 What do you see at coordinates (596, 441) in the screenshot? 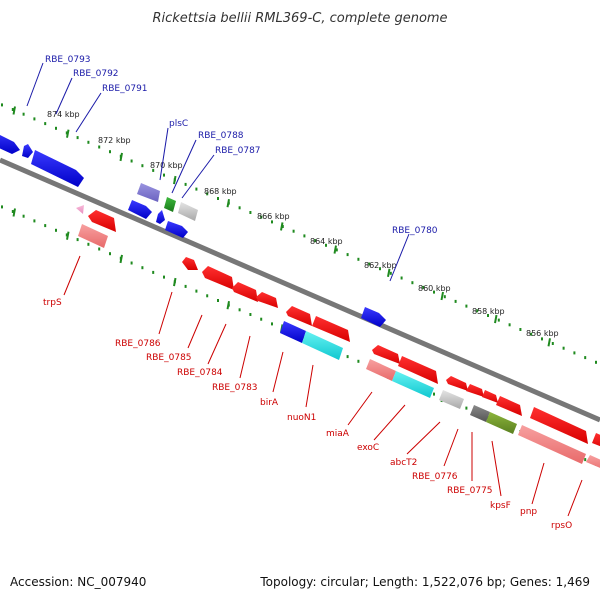
I see `gene-rpso-top` at bounding box center [596, 441].